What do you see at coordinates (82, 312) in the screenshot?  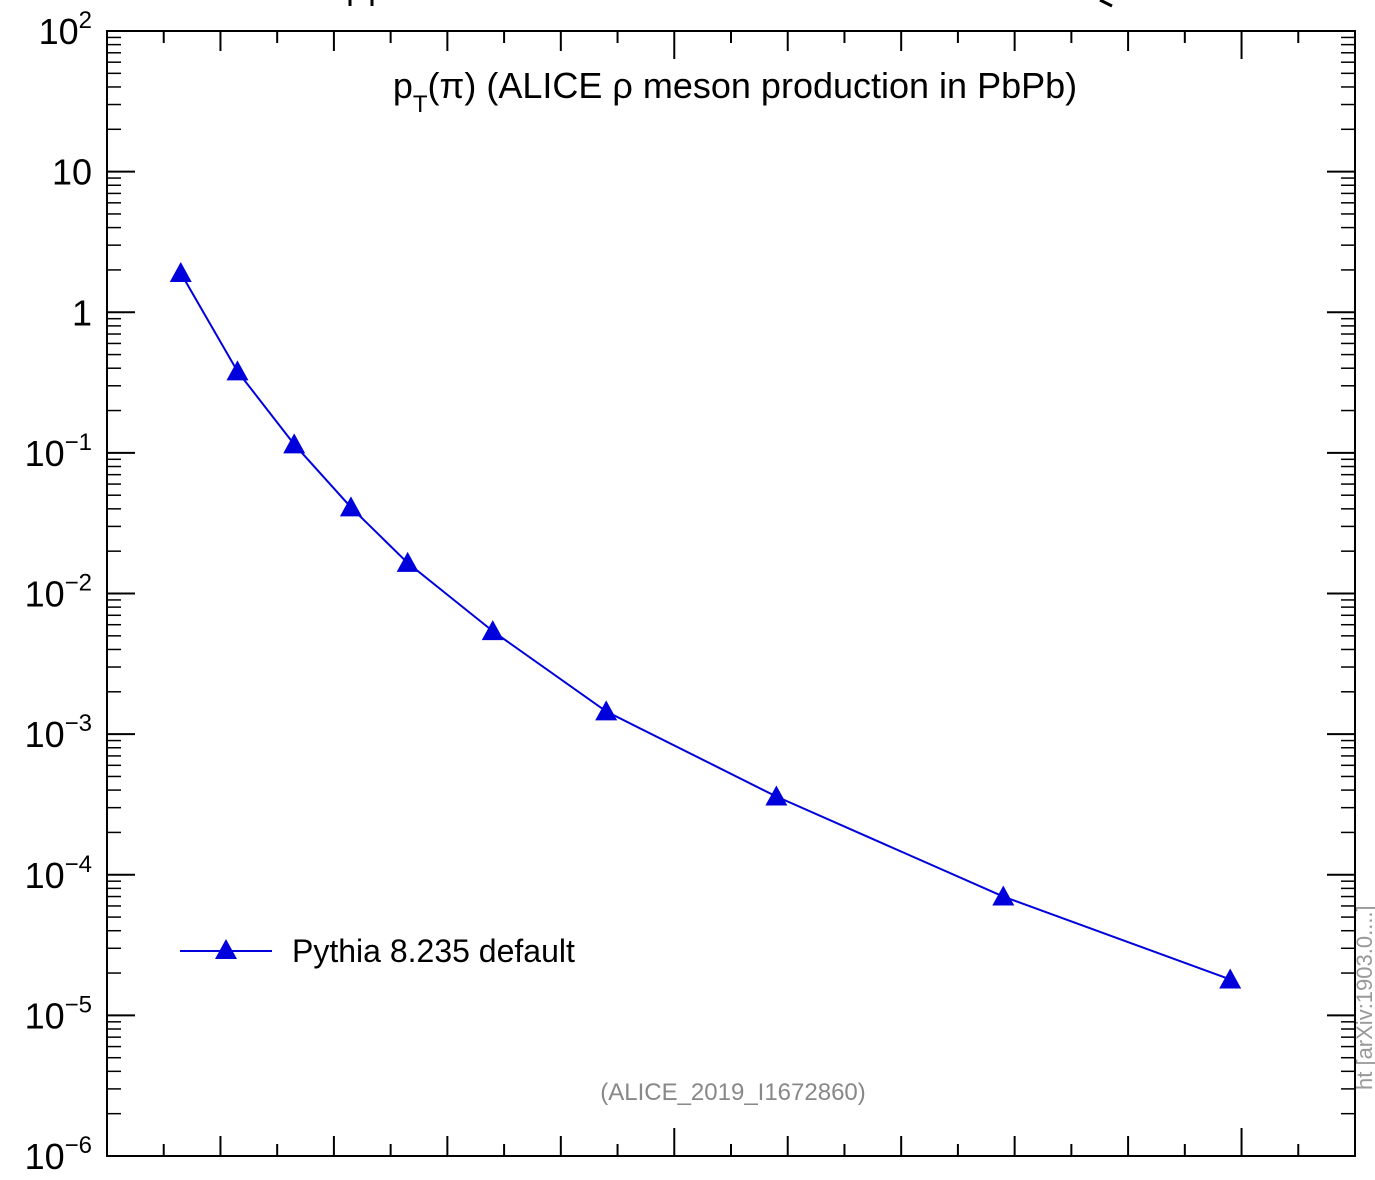 I see `y-tick-label: 1` at bounding box center [82, 312].